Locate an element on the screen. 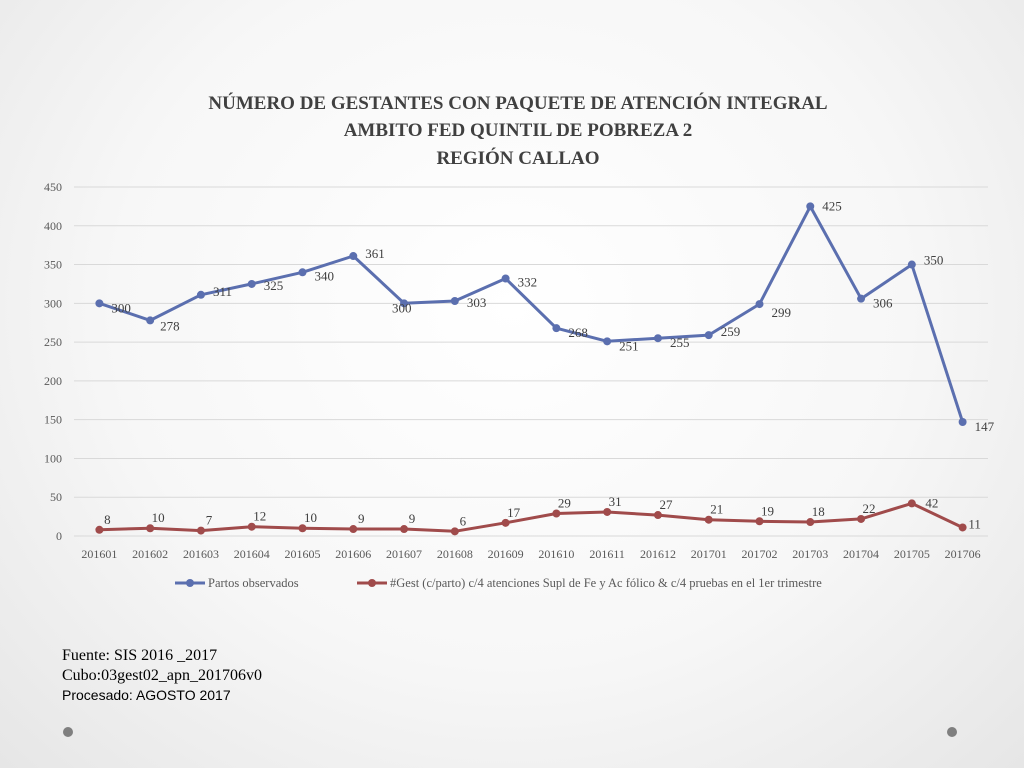  data-label: 299 is located at coordinates (782, 312).